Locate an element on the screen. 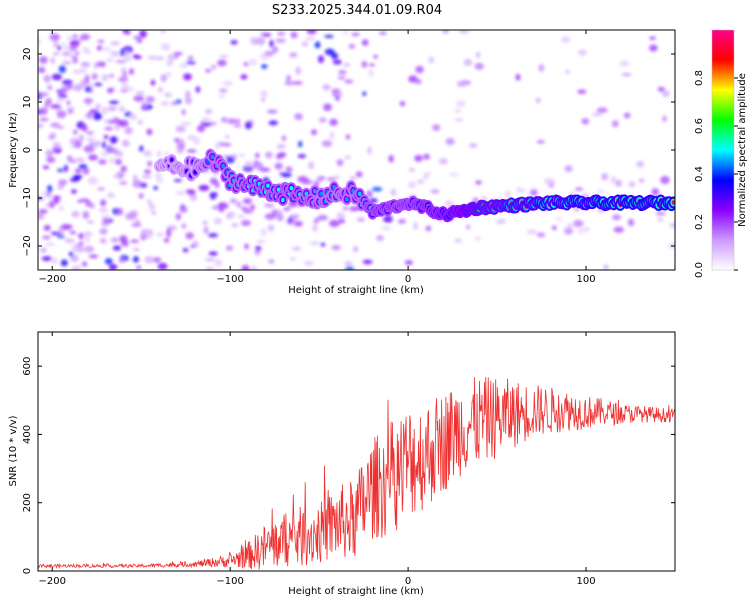 This screenshot has height=600, width=750. colorbar-frame is located at coordinates (723, 150).